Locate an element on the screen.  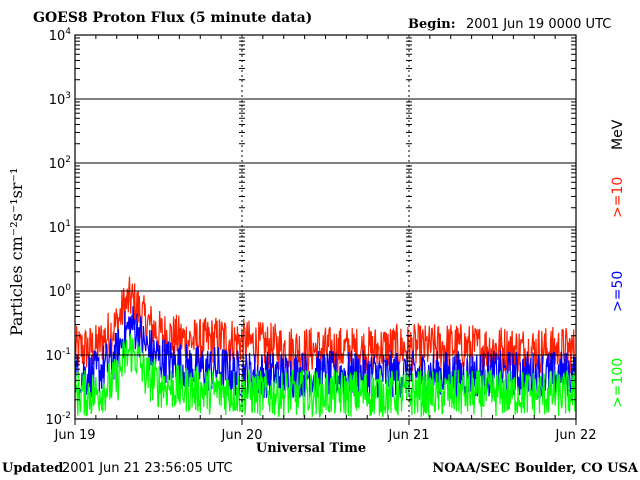
legend-ge50: >=50 is located at coordinates (618, 291).